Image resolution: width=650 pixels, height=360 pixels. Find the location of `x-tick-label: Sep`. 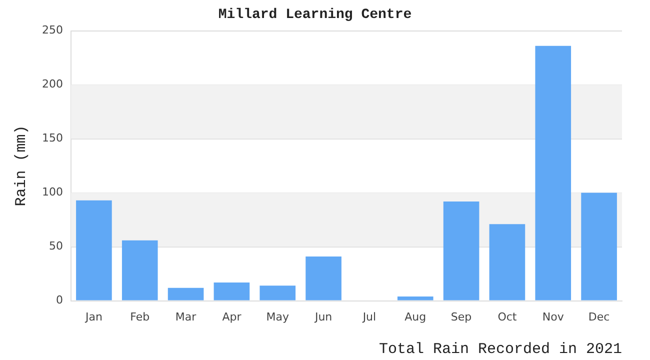

x-tick-label: Sep is located at coordinates (461, 317).